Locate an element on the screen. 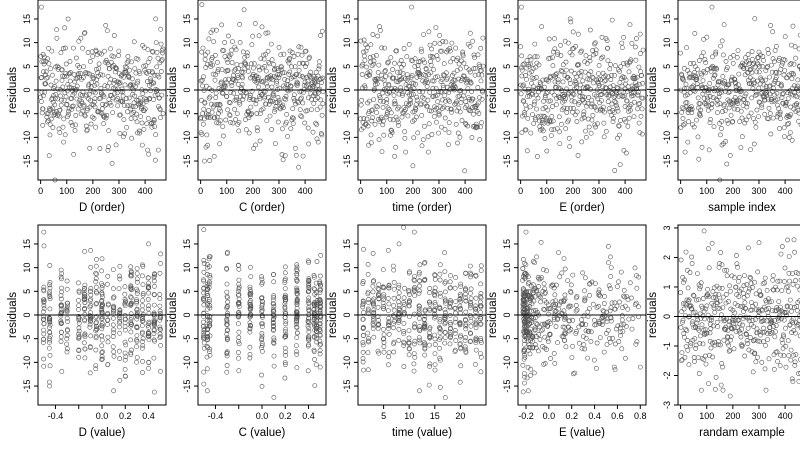 This screenshot has width=800, height=450. y-tick-label: -10 is located at coordinates (507, 137).